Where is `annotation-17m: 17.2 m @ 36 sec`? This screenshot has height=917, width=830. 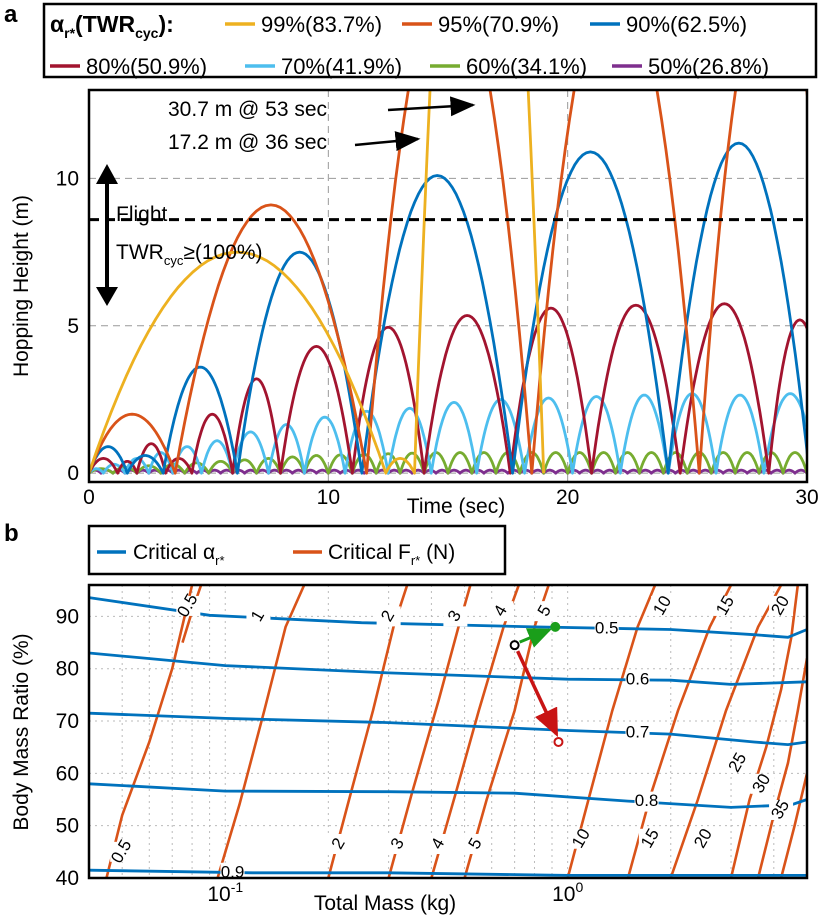
annotation-17m: 17.2 m @ 36 sec is located at coordinates (247, 142).